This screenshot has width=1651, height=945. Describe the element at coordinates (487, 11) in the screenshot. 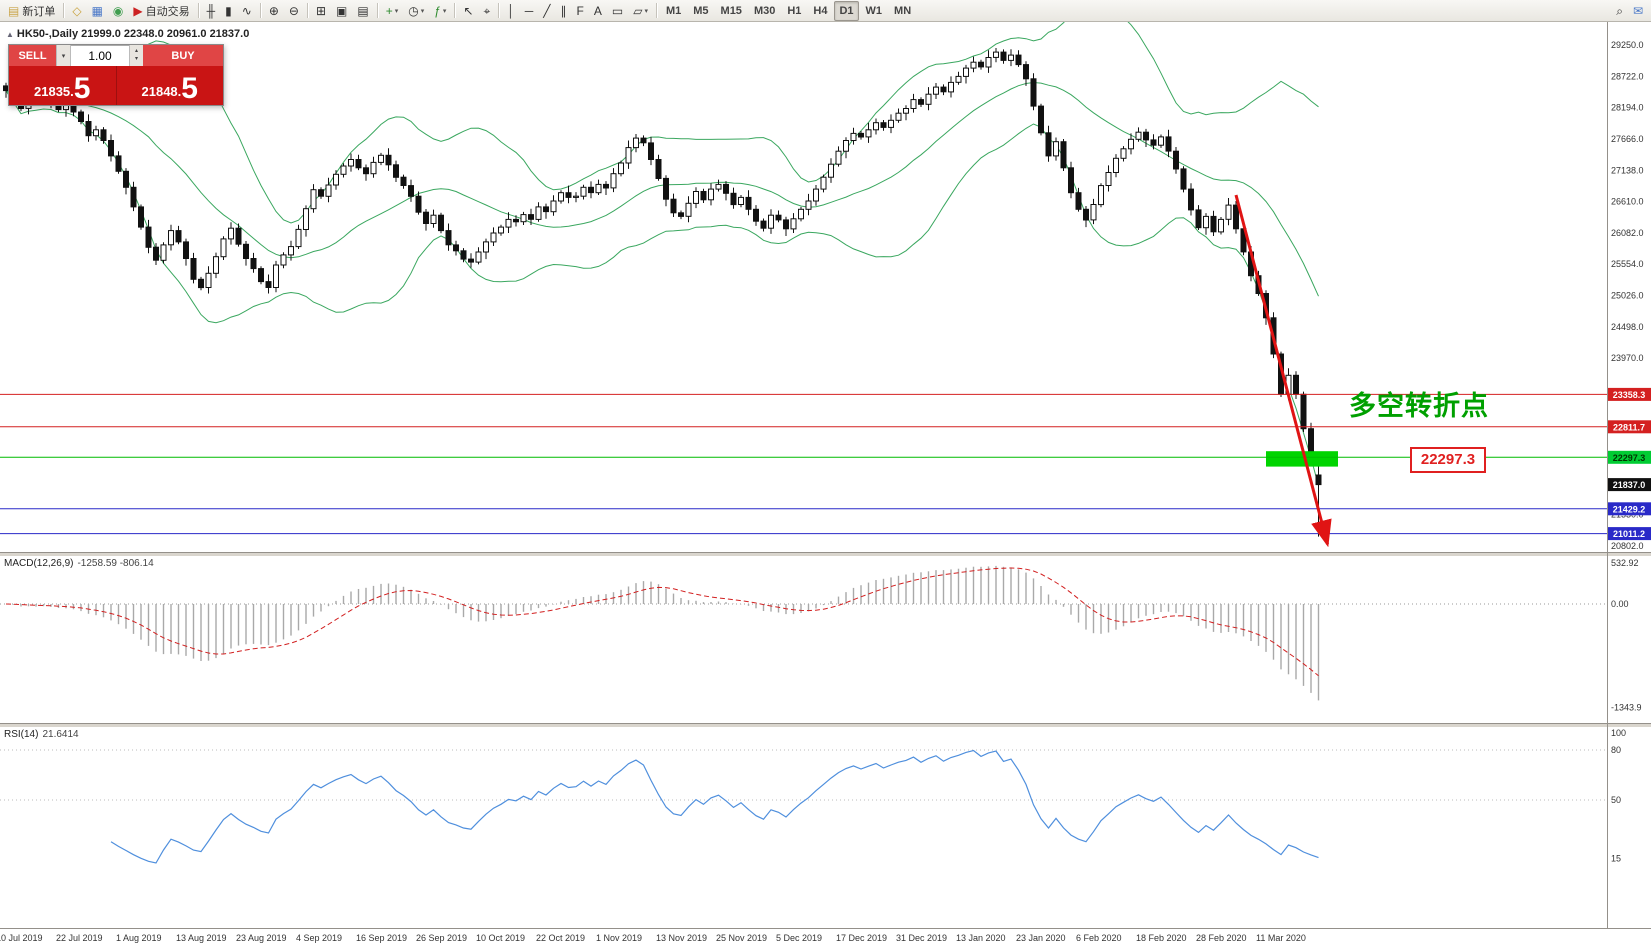

I see `crosshair-button: ⌖` at that location.